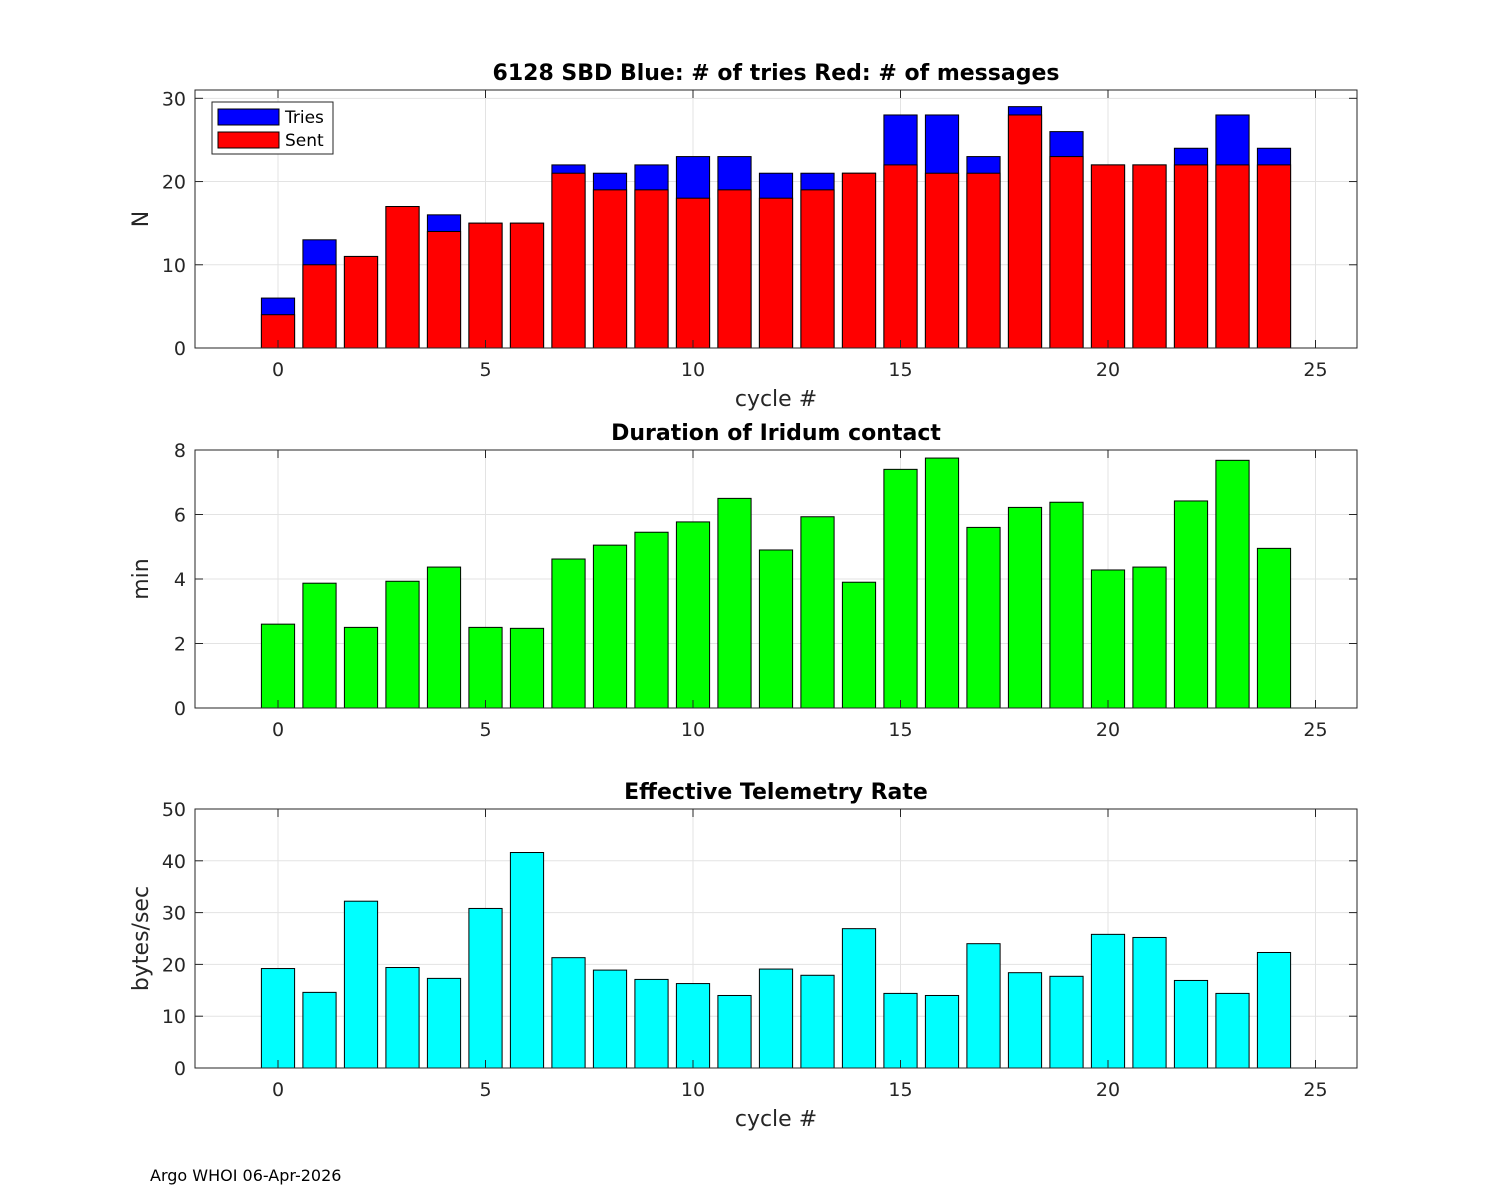 The image size is (1500, 1200). What do you see at coordinates (180, 451) in the screenshot?
I see `y-tick-label: 8` at bounding box center [180, 451].